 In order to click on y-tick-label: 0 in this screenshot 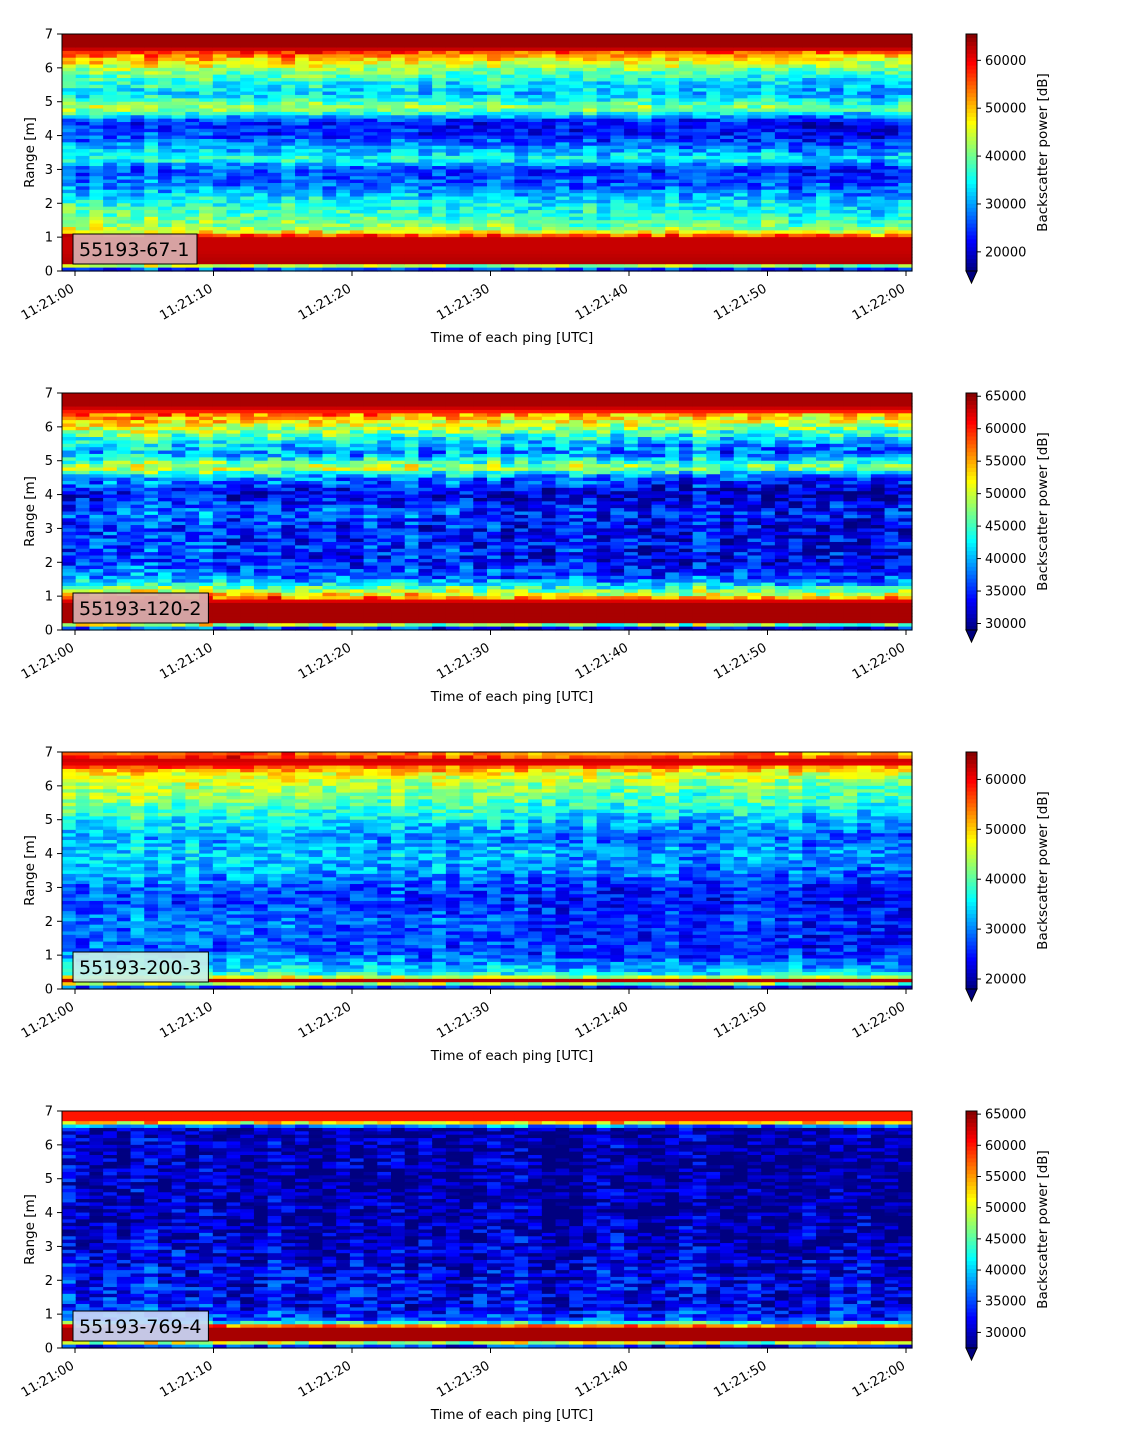, I will do `click(49, 272)`.